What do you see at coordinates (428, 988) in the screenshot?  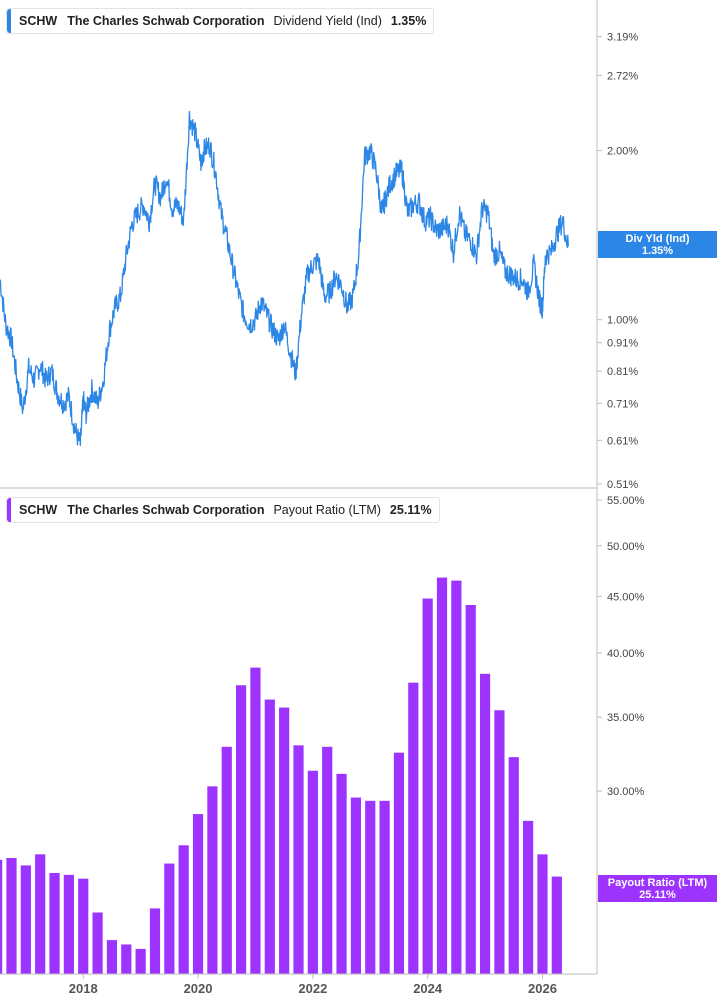 I see `x-tick-label: 2024` at bounding box center [428, 988].